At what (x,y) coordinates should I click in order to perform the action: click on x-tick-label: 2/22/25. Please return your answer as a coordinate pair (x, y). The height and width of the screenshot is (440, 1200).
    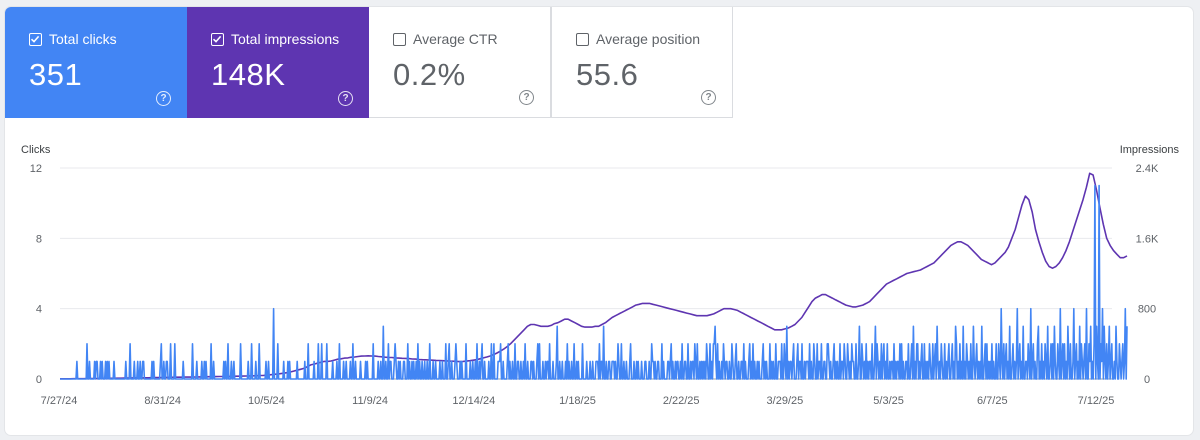
    Looking at the image, I should click on (681, 401).